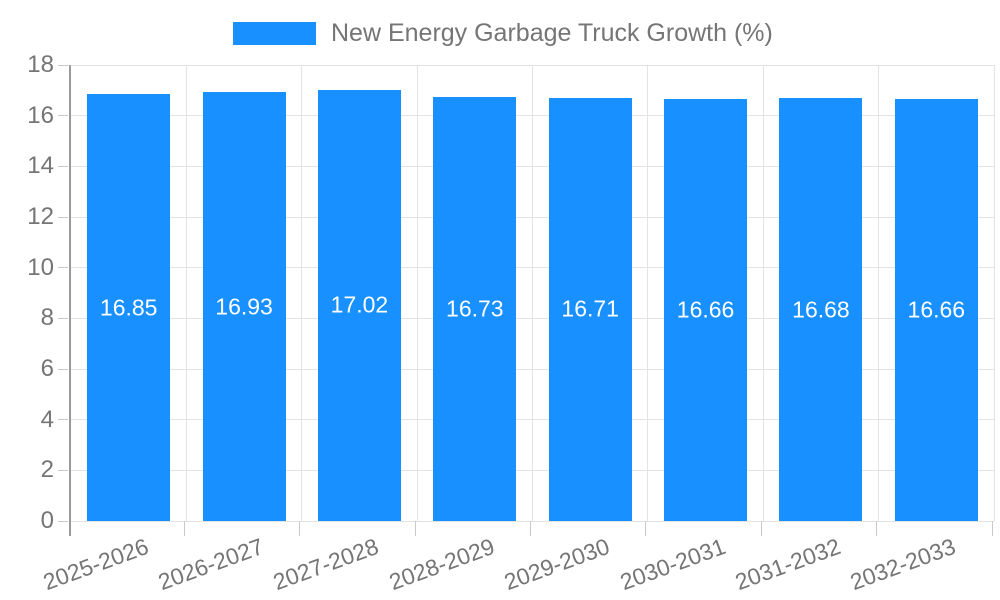  What do you see at coordinates (70, 528) in the screenshot?
I see `y-axis-line` at bounding box center [70, 528].